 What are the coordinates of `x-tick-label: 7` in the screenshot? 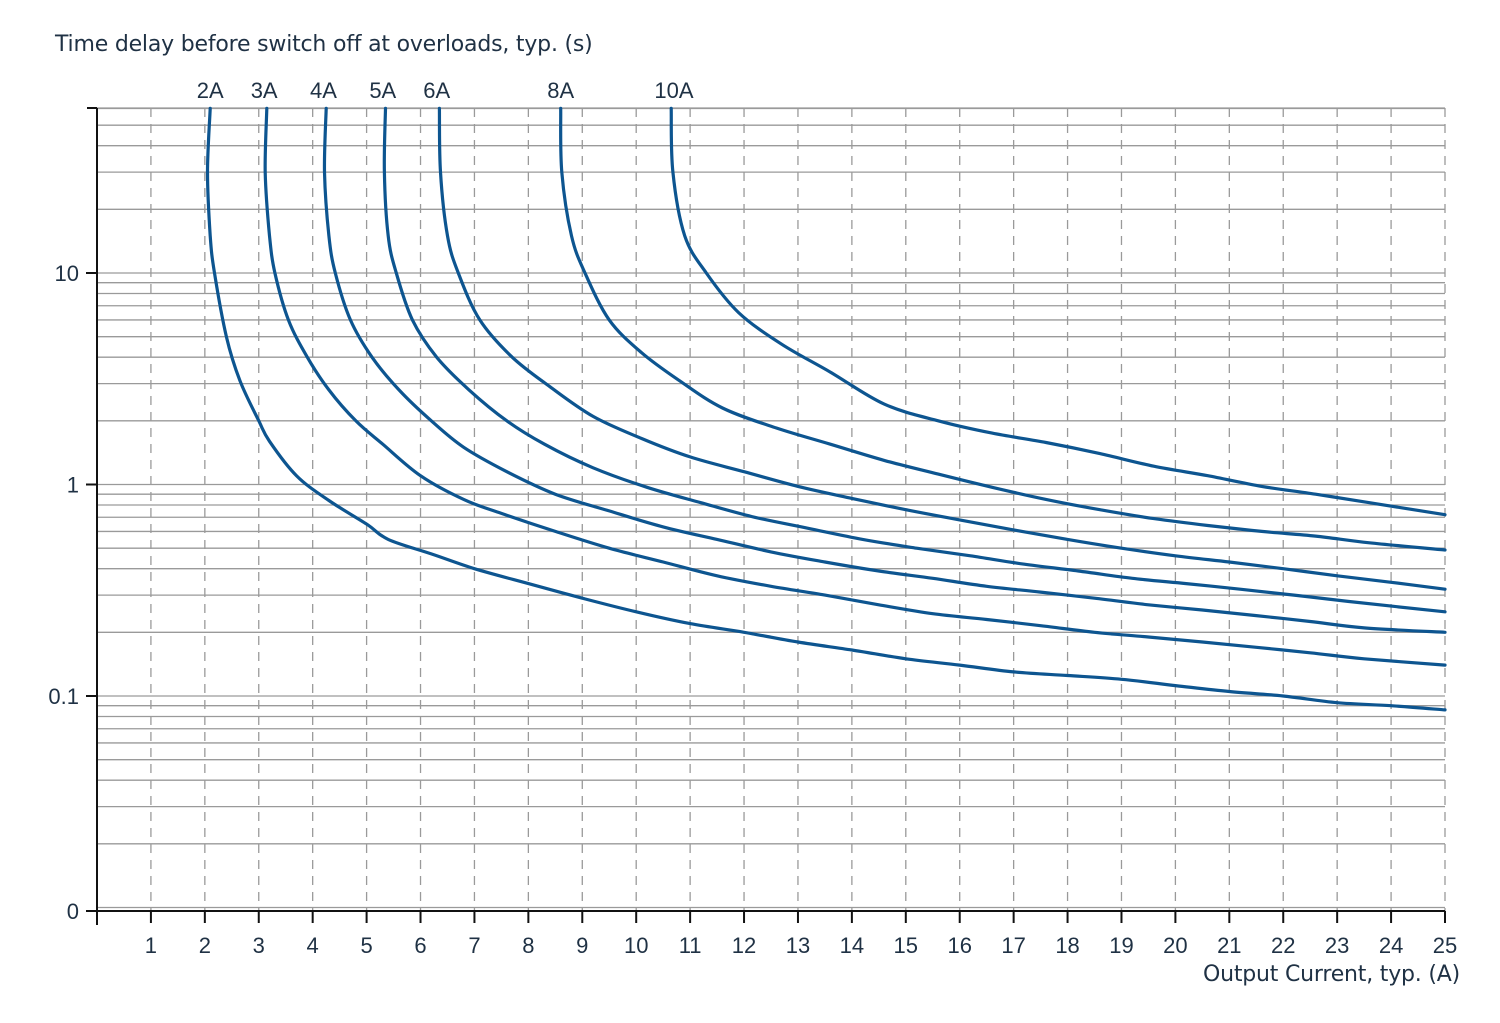 It's located at (474, 945).